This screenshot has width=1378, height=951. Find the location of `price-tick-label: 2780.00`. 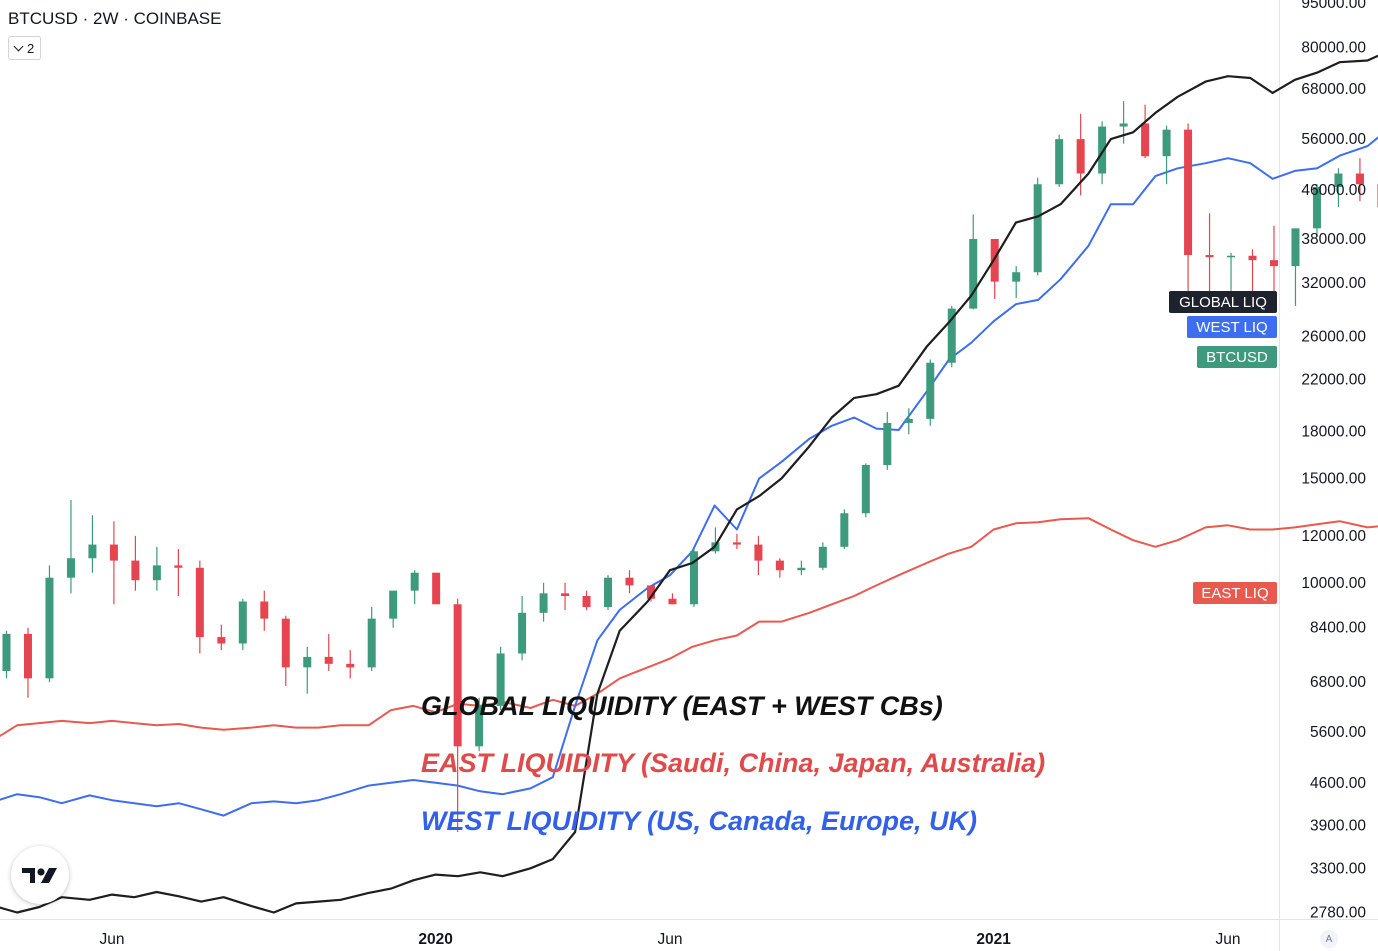

price-tick-label: 2780.00 is located at coordinates (1338, 912).